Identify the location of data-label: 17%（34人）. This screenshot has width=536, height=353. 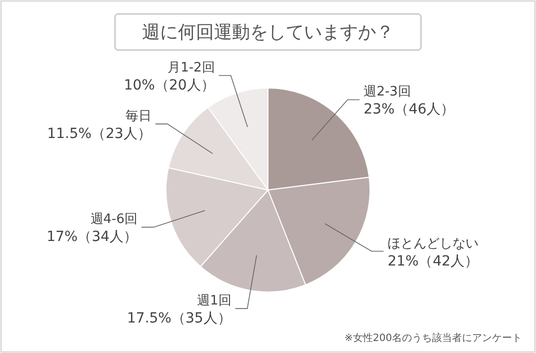
(92, 237).